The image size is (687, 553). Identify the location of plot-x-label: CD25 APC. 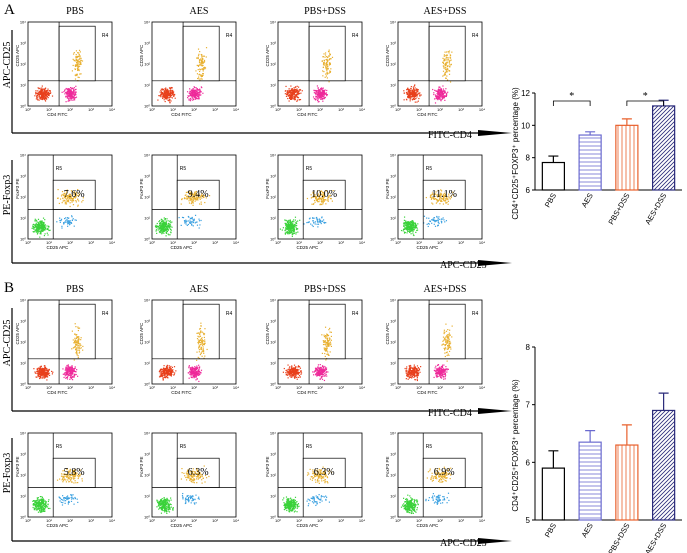
(308, 247).